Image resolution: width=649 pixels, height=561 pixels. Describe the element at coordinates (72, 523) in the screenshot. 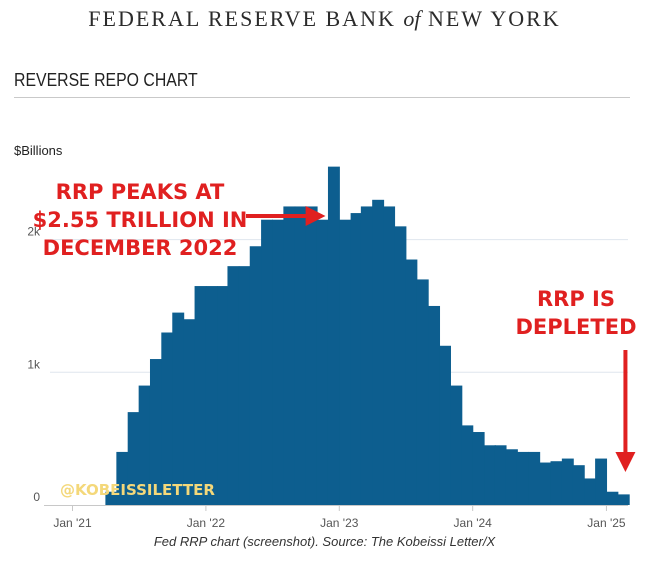

I see `x-tick-label-0: Jan '21` at that location.